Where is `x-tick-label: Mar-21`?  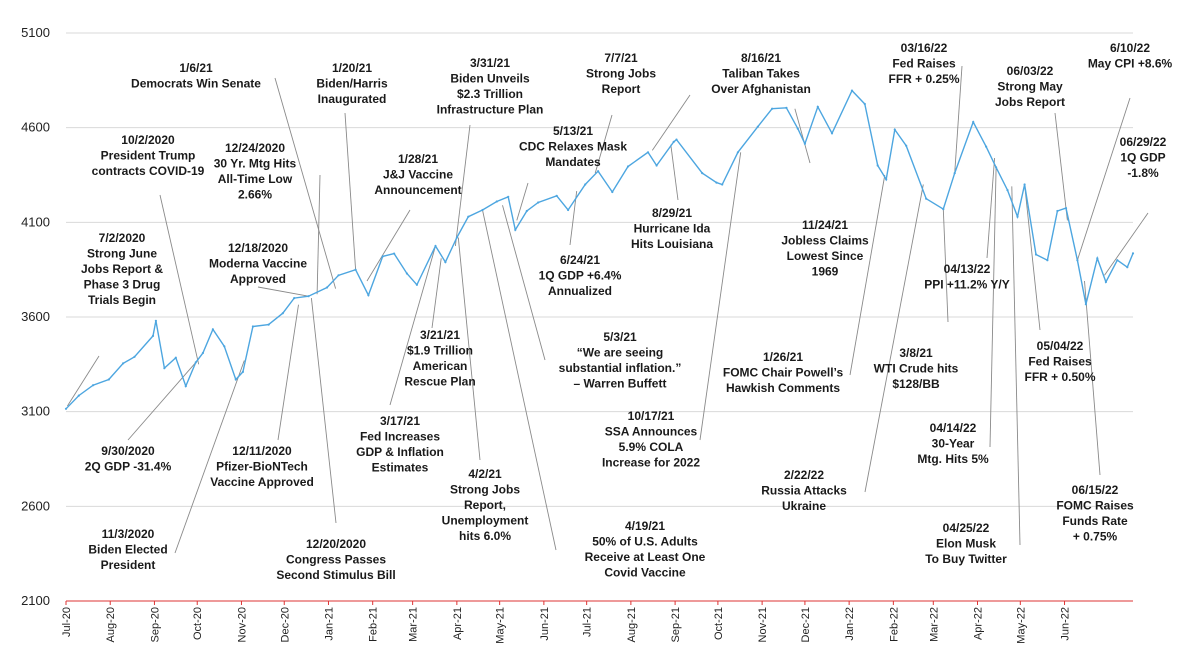
x-tick-label: Mar-21 is located at coordinates (414, 624).